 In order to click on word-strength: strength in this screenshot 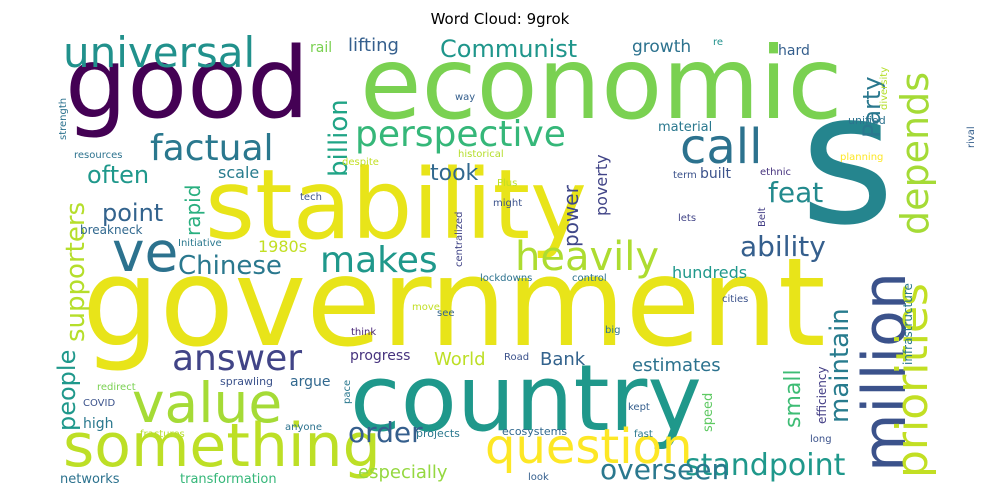, I will do `click(63, 119)`.